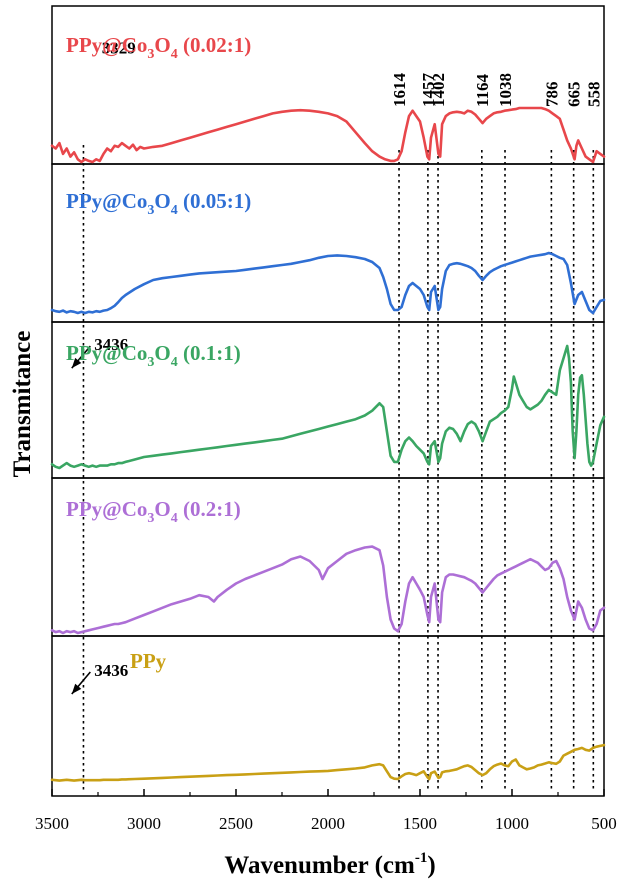 Image resolution: width=620 pixels, height=882 pixels. I want to click on x-tick-label-1000: 1000, so click(512, 823).